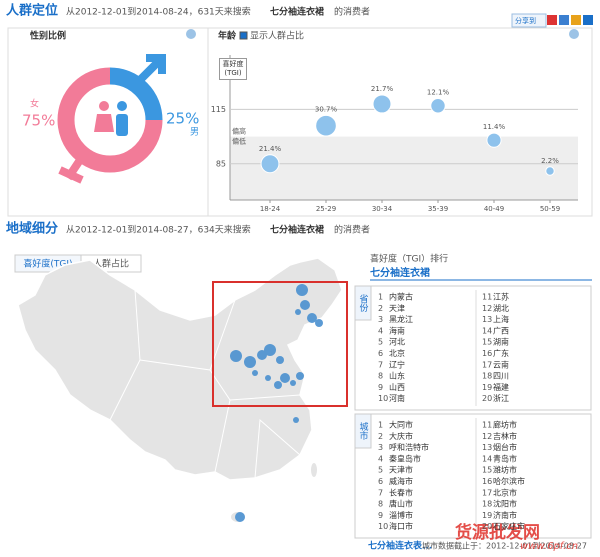 The width and height of the screenshot is (600, 557). Describe the element at coordinates (487, 458) in the screenshot. I see `rank: 14` at that location.